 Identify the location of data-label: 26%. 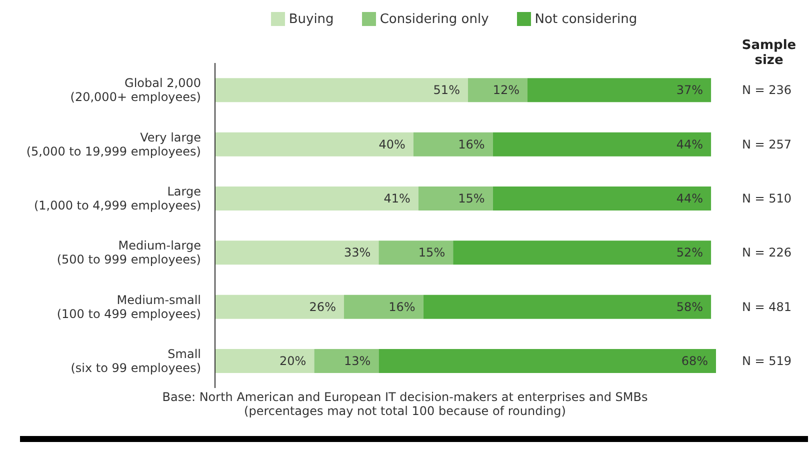
(322, 307).